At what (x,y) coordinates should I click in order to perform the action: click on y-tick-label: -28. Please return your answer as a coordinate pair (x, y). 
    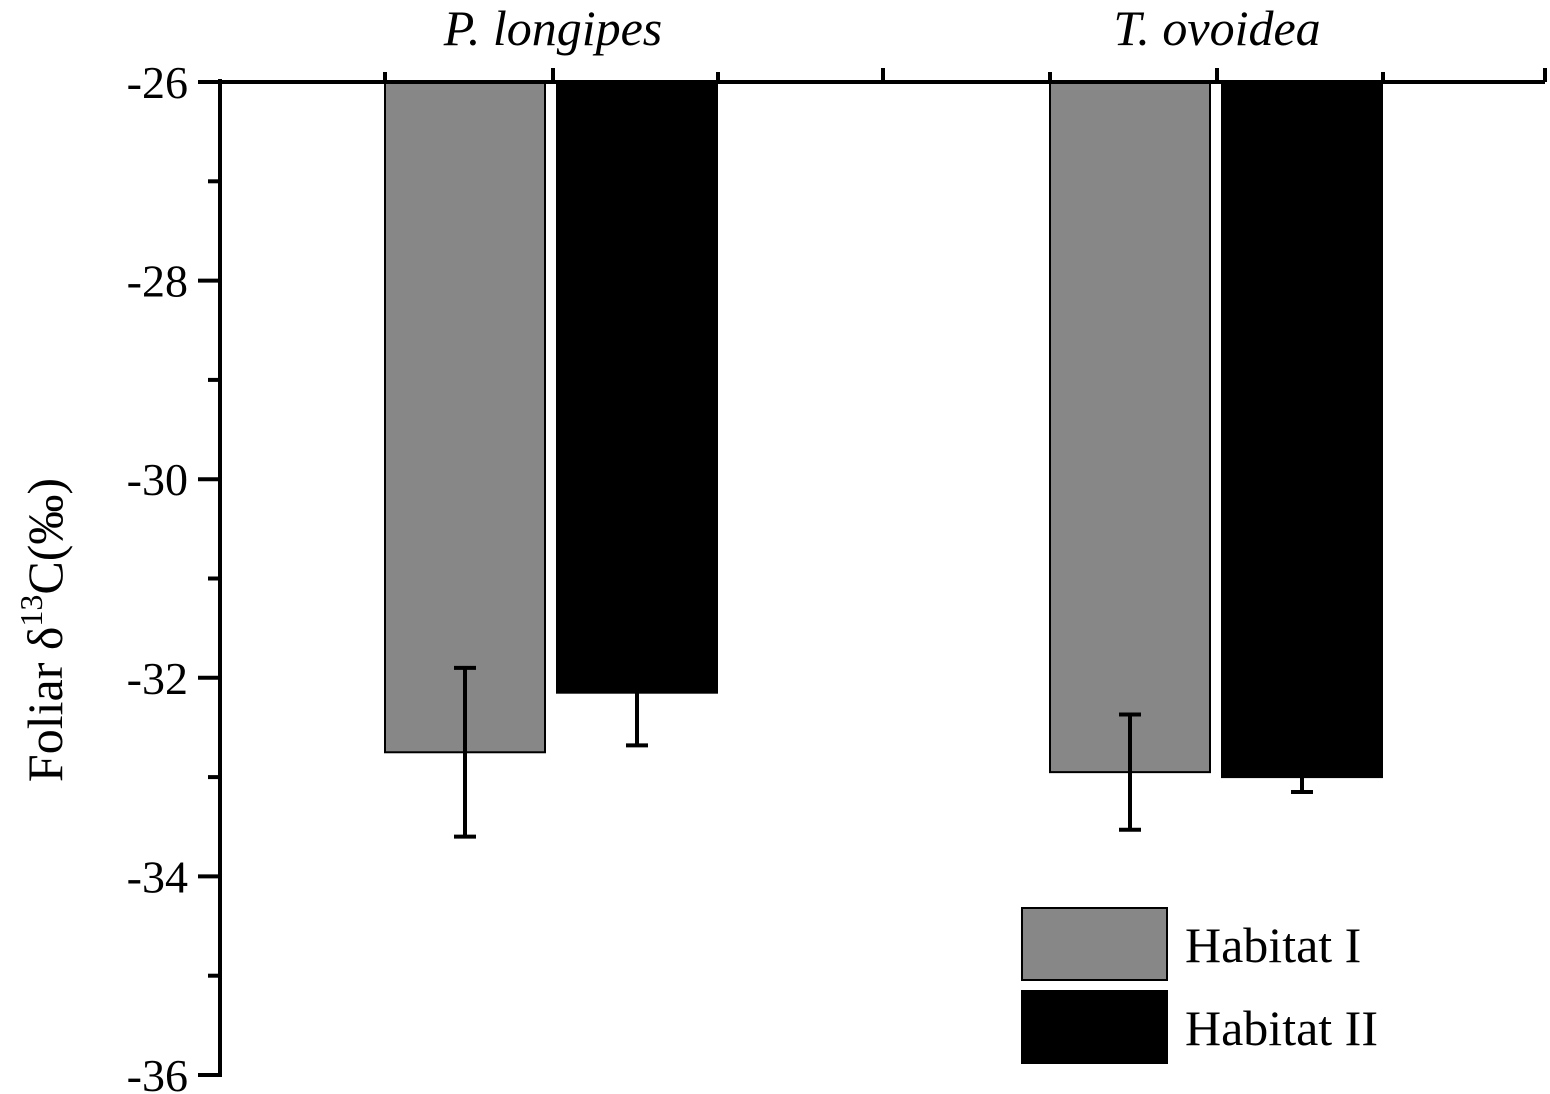
    Looking at the image, I should click on (157, 281).